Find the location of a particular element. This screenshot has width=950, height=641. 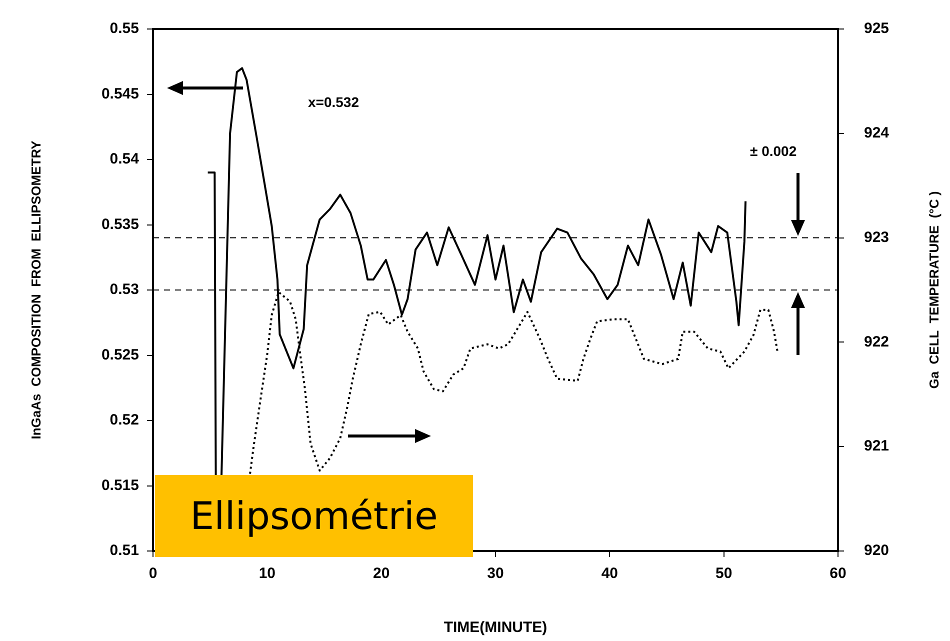

x-tick-label: 60 is located at coordinates (838, 573).